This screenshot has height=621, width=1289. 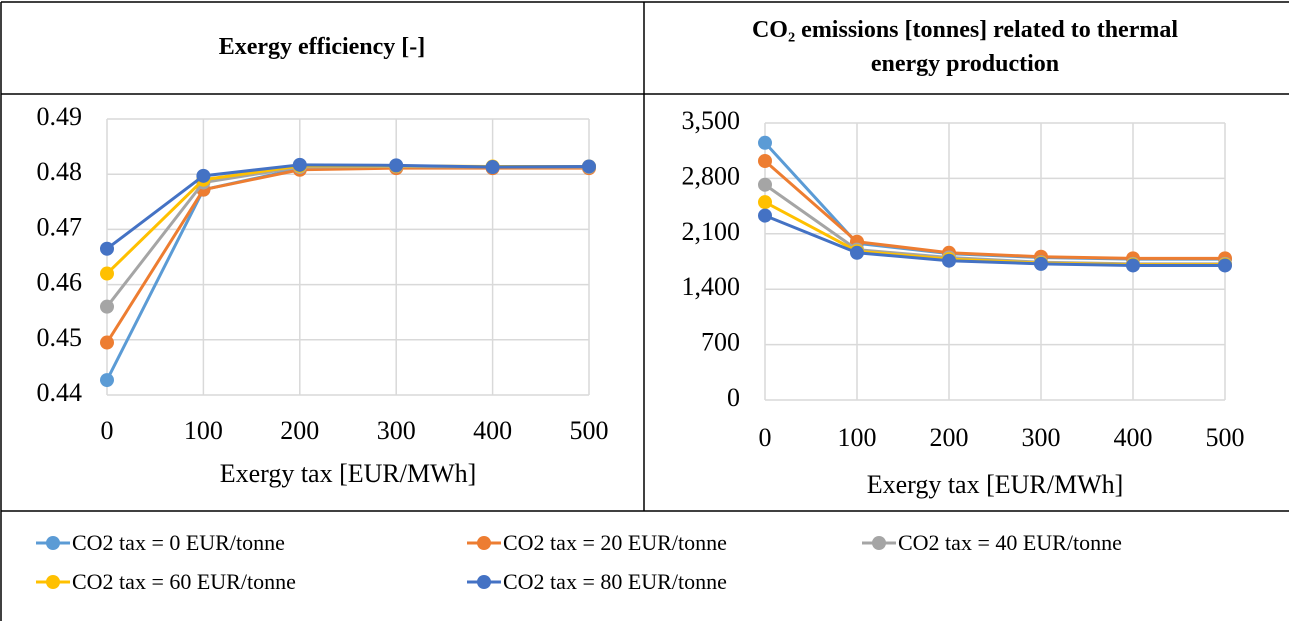 What do you see at coordinates (720, 342) in the screenshot?
I see `y-tick-label: 700` at bounding box center [720, 342].